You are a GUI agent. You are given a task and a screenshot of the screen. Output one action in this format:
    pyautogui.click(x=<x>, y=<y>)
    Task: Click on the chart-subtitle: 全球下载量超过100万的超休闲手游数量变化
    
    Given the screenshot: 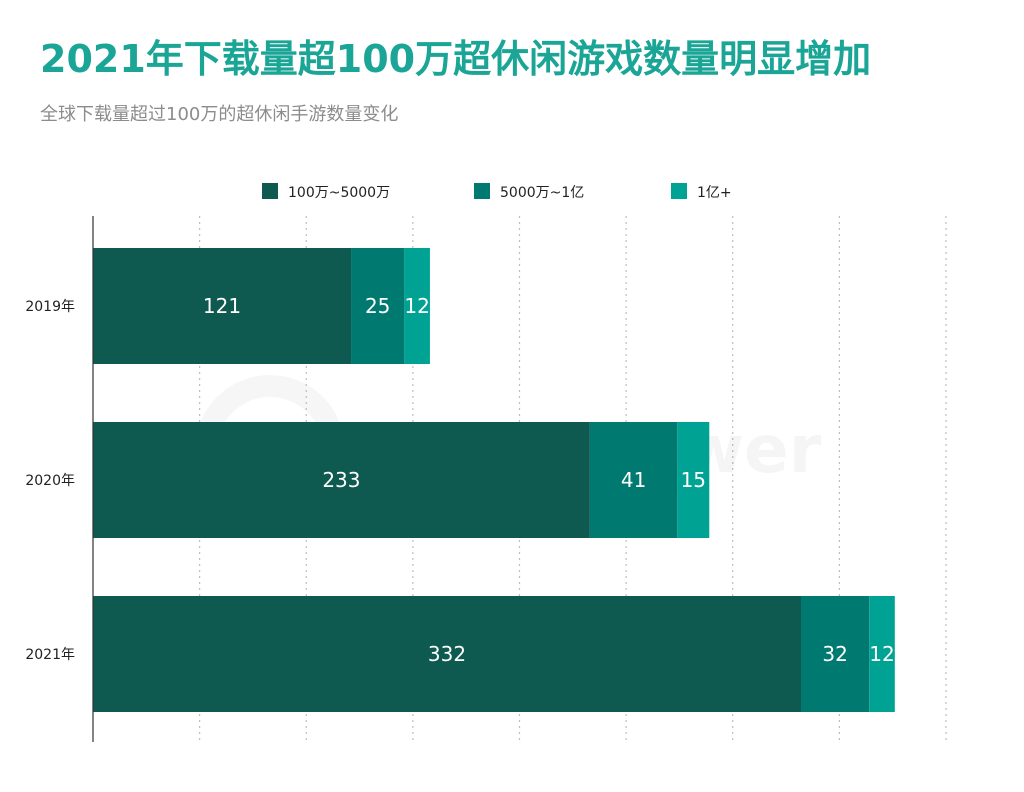 What is the action you would take?
    pyautogui.click(x=219, y=114)
    